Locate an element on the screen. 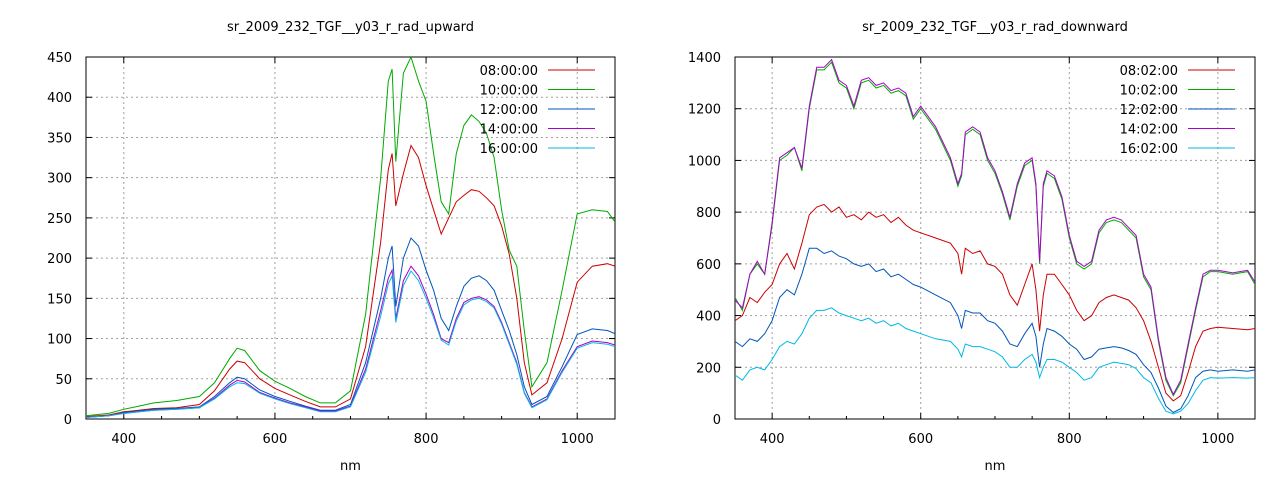  chart-title: sr_2009_232_TGF__y03_r_rad_upward is located at coordinates (350, 27).